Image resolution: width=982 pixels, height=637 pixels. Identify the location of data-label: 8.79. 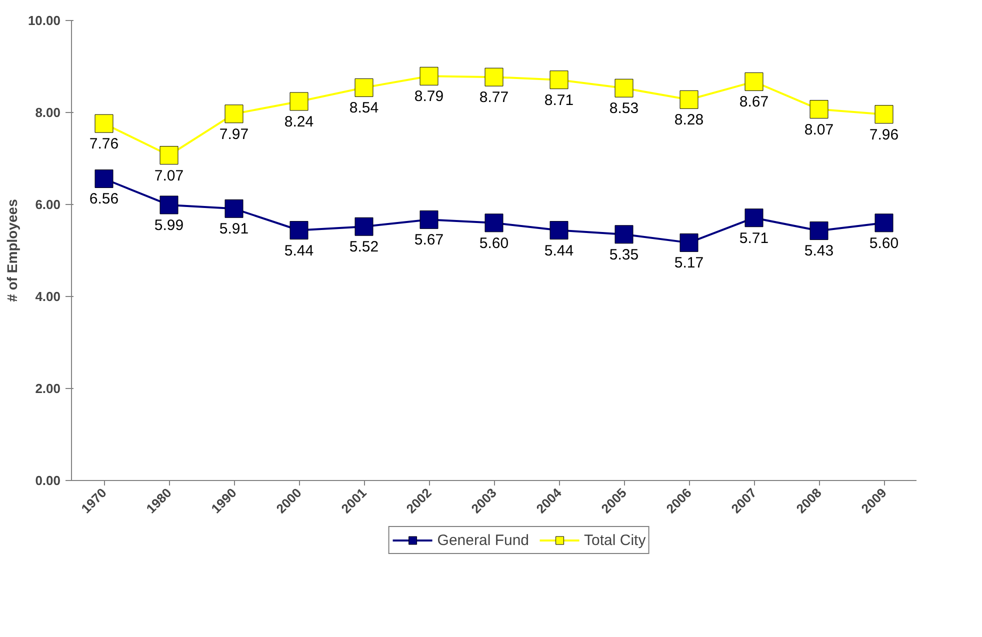
(429, 97).